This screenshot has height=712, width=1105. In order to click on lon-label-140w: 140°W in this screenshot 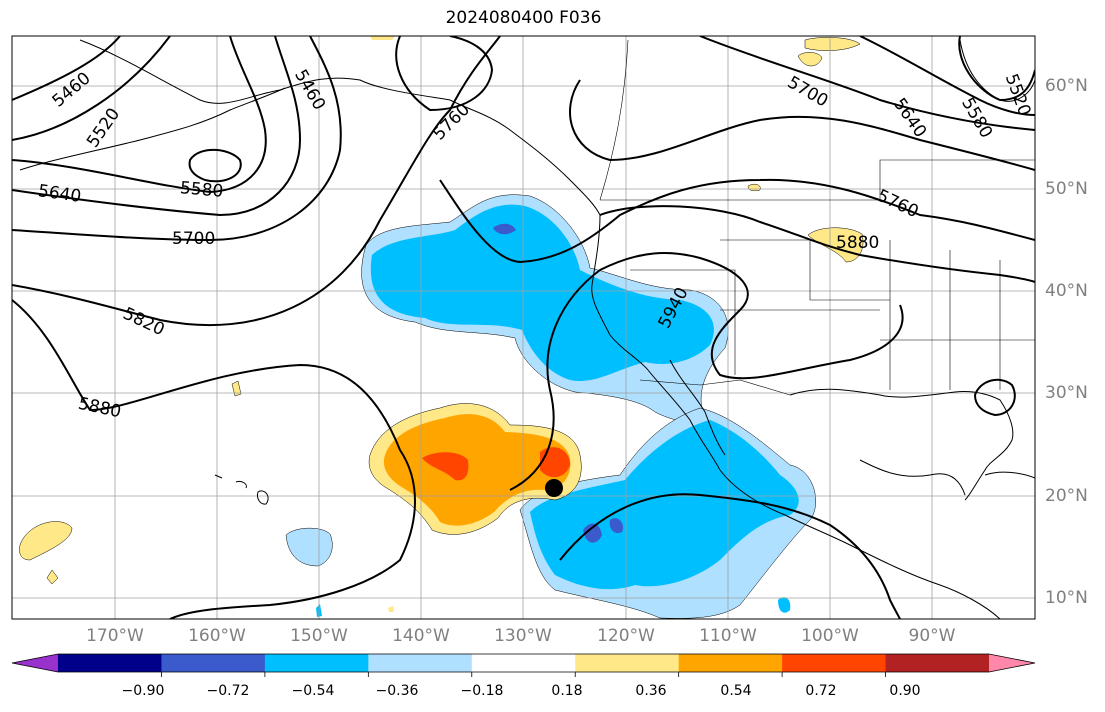, I will do `click(421, 636)`.